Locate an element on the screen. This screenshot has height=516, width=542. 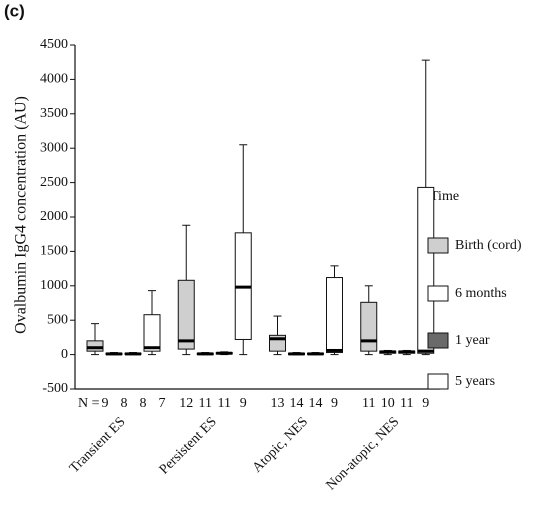
n-prefix: N = is located at coordinates (89, 403).